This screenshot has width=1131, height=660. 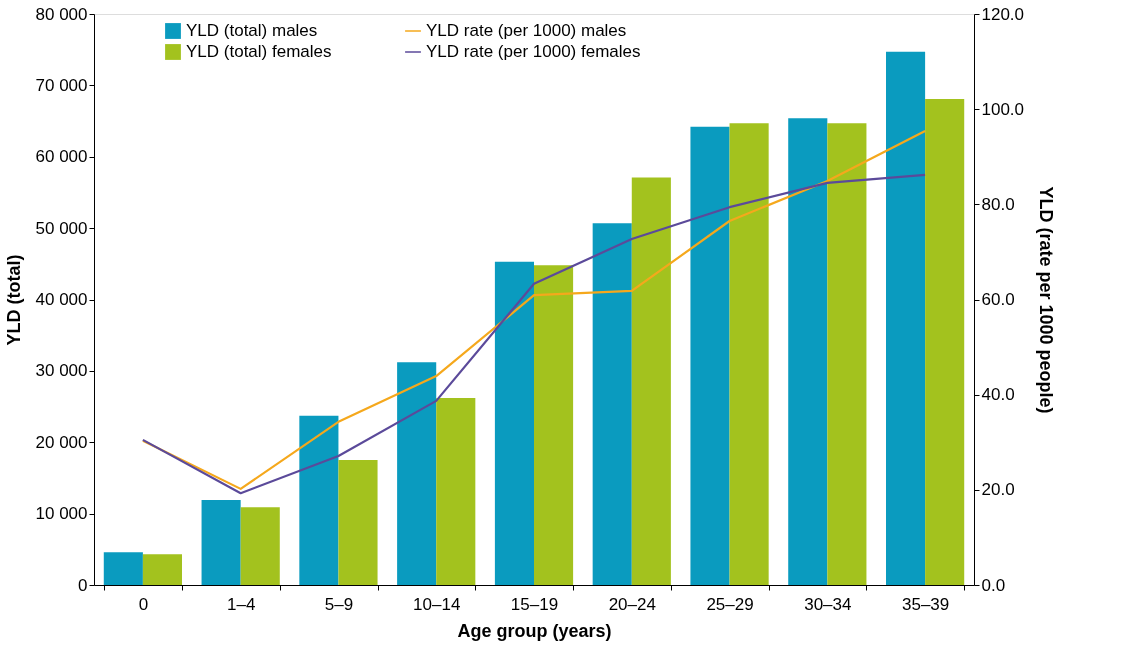 I want to click on y-tick-label: 50 000, so click(x=61, y=228).